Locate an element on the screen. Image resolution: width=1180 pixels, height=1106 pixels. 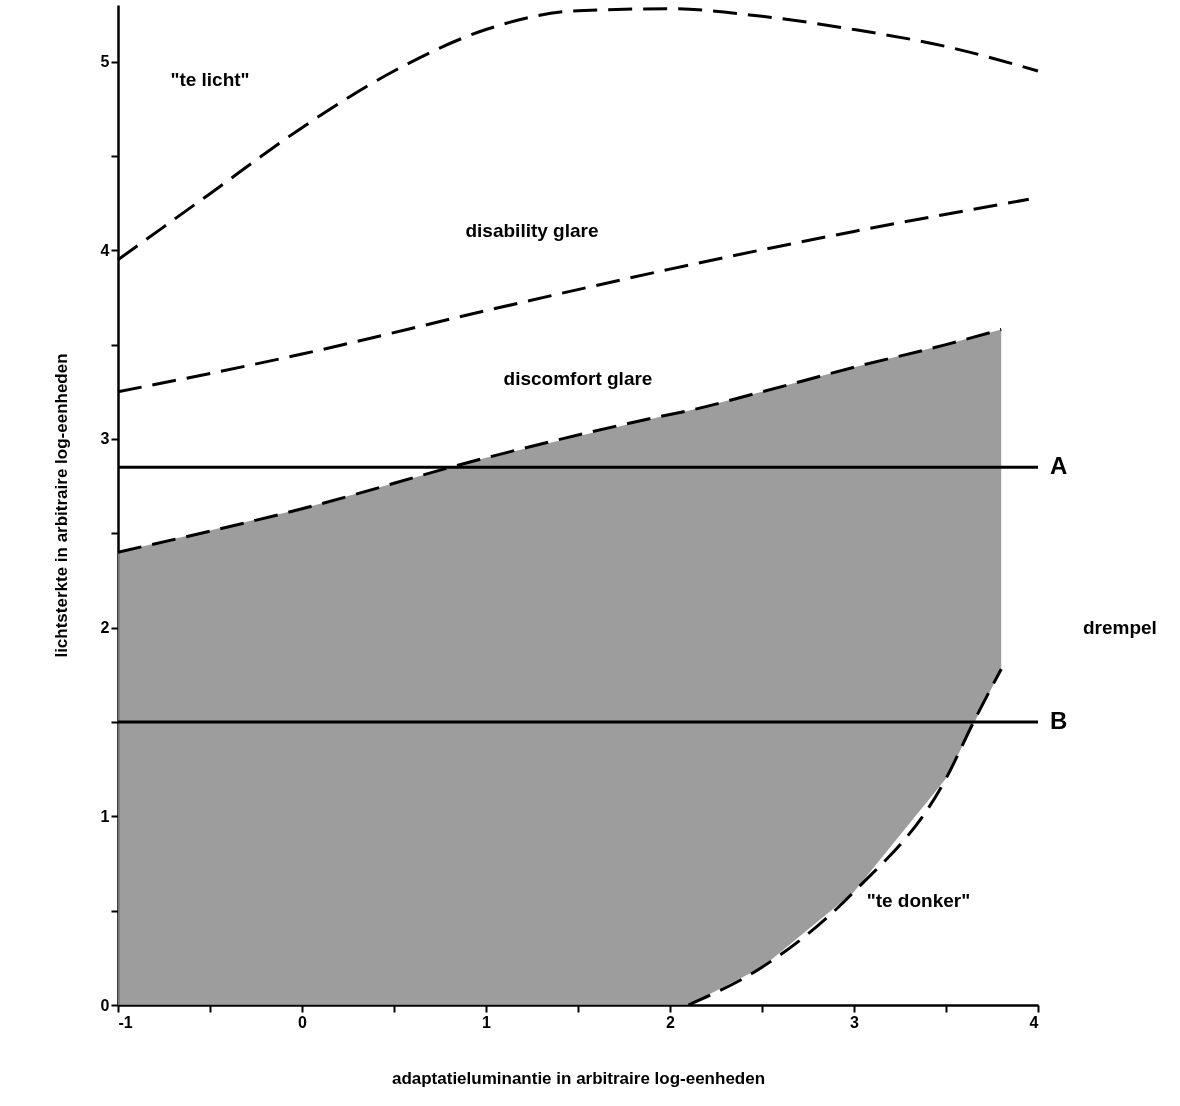
x-tick-label: -1 is located at coordinates (125, 1022).